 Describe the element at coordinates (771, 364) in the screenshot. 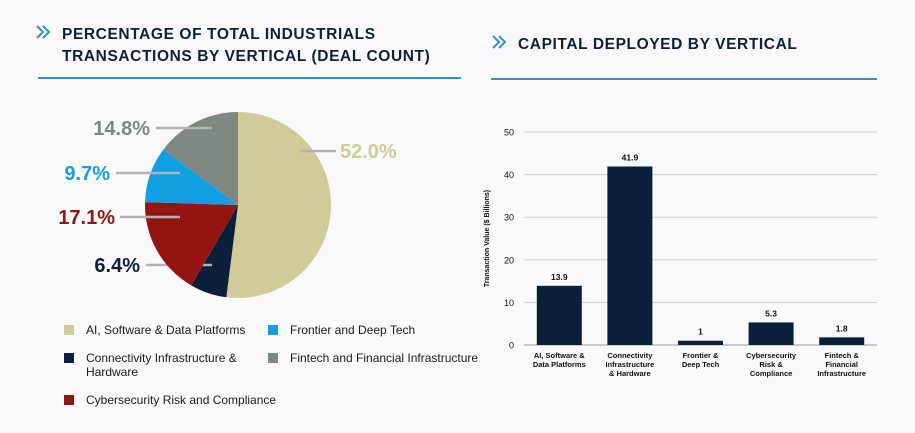

I see `x-category-label: Risk &` at that location.